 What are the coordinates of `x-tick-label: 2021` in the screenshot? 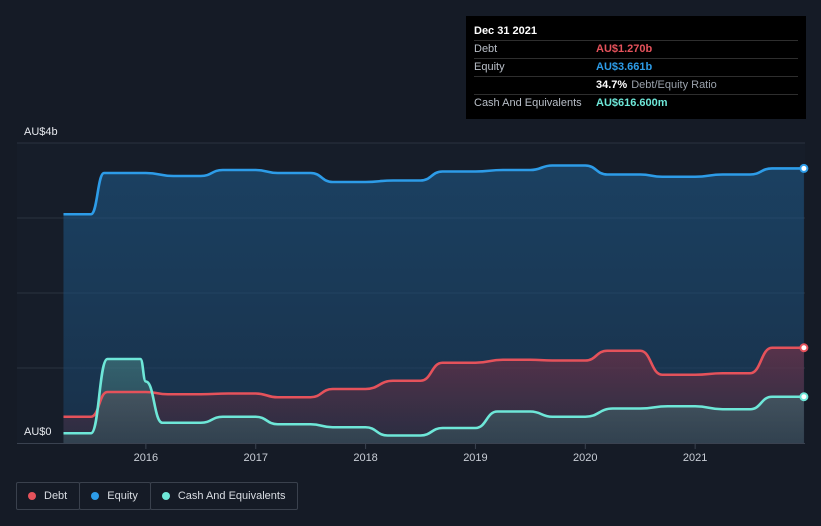 It's located at (695, 458).